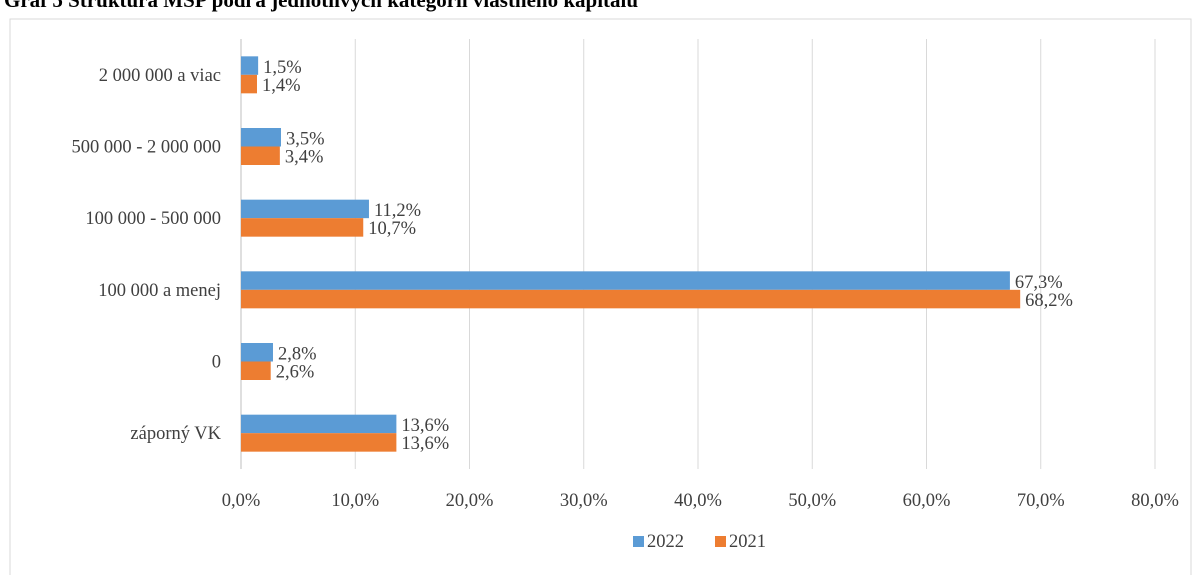  I want to click on data-label-2022: 2,8%, so click(297, 355).